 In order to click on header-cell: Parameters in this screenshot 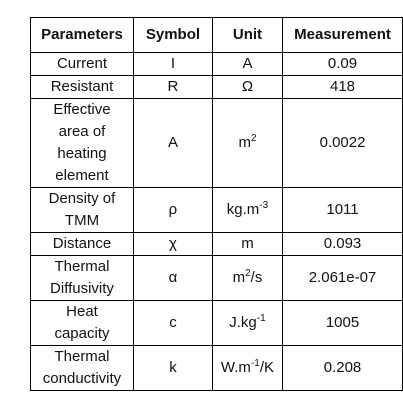, I will do `click(82, 35)`.